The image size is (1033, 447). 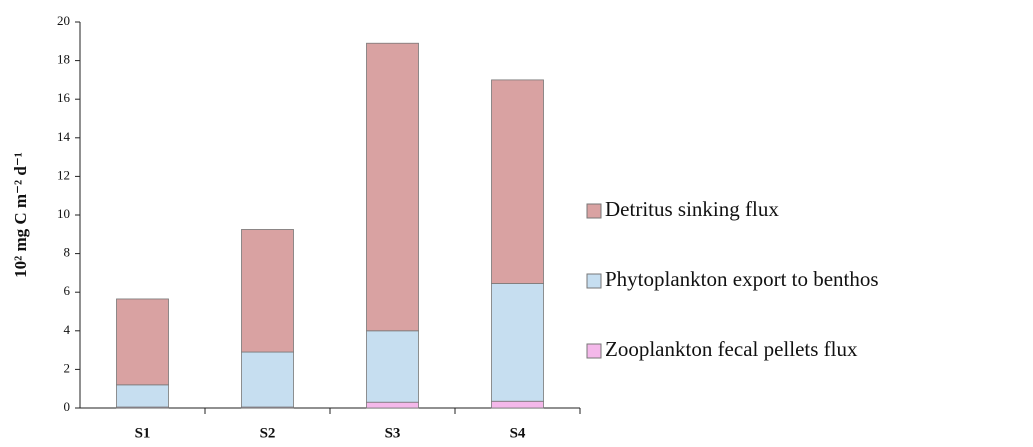 I want to click on legend-label: Phytoplankton export to benthos, so click(x=742, y=279).